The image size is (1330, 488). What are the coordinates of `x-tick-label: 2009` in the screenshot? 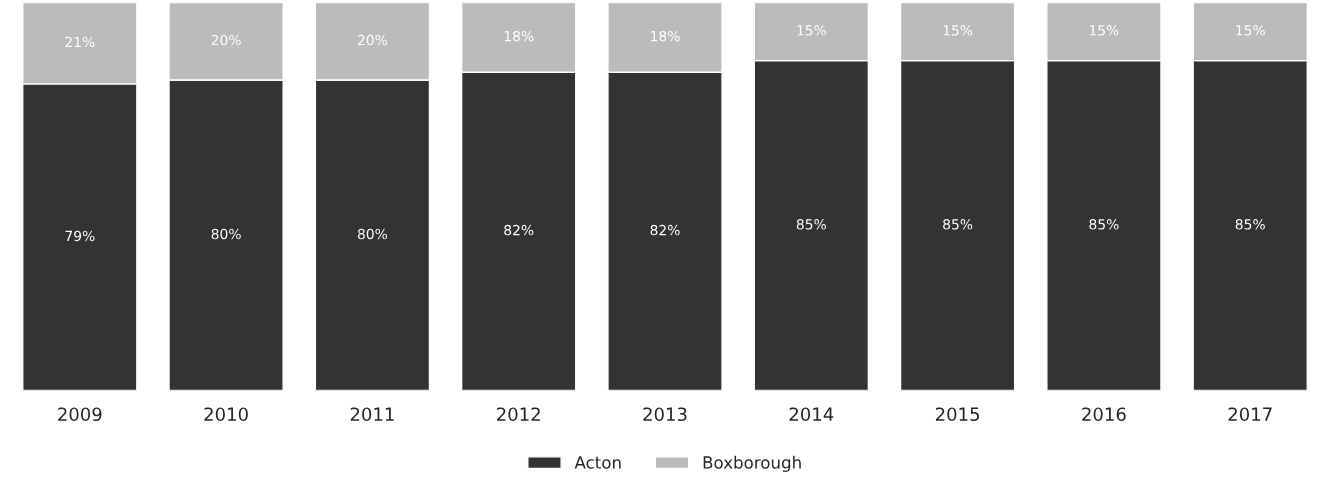 It's located at (80, 414).